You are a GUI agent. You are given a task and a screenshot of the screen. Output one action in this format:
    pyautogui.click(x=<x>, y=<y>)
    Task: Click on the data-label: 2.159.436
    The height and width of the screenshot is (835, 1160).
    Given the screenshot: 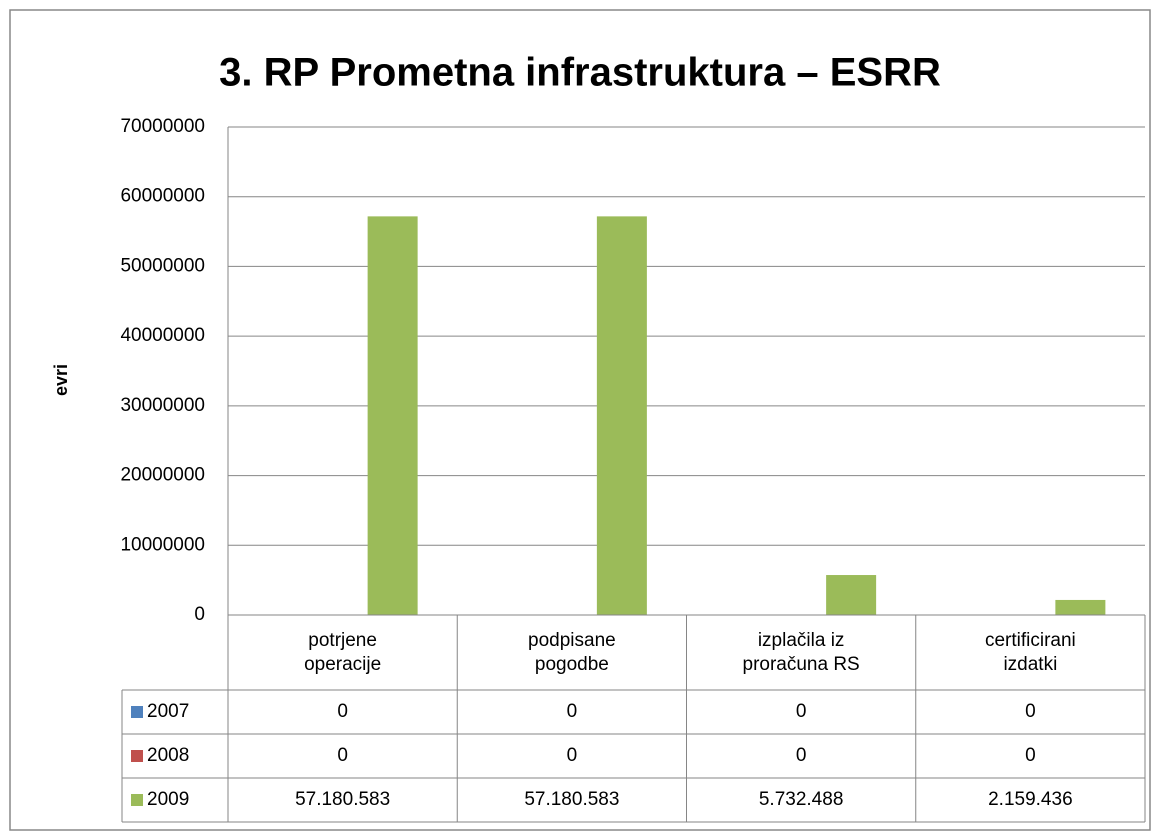 What is the action you would take?
    pyautogui.click(x=1030, y=799)
    